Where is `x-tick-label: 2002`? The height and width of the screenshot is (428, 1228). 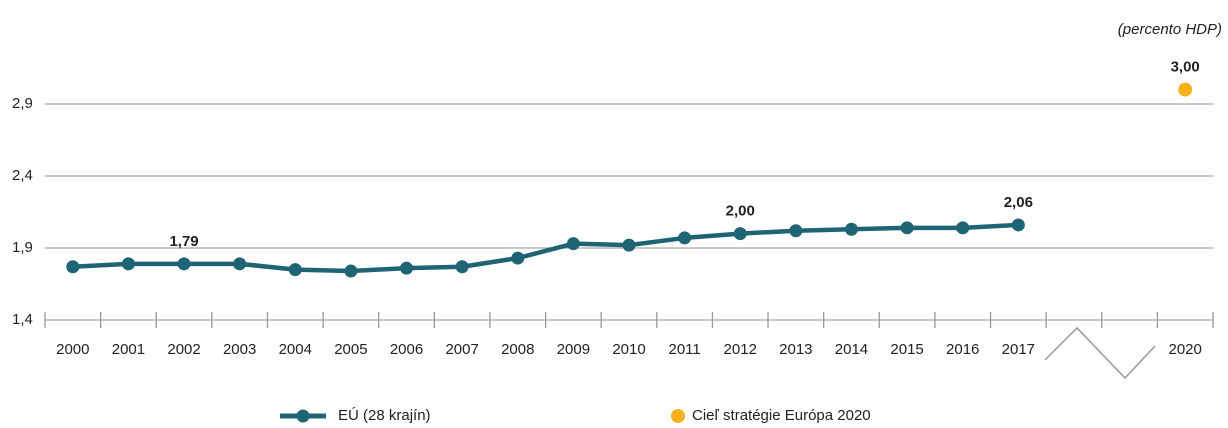
x-tick-label: 2002 is located at coordinates (183, 349).